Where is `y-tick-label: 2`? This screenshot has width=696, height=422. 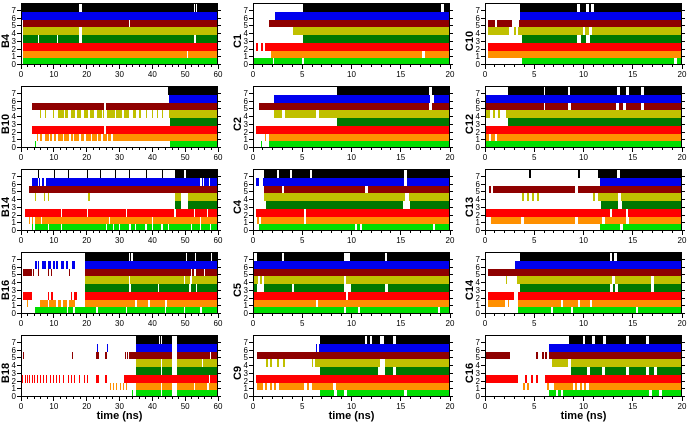
y-tick-label: 2 is located at coordinates (245, 132).